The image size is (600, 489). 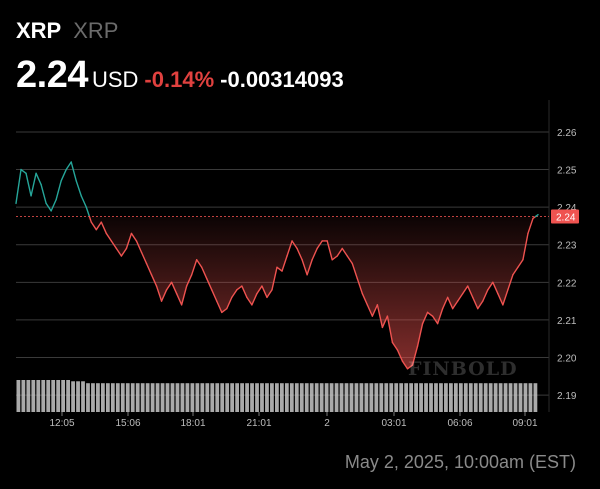 What do you see at coordinates (567, 171) in the screenshot?
I see `y-tick-label: 2.25` at bounding box center [567, 171].